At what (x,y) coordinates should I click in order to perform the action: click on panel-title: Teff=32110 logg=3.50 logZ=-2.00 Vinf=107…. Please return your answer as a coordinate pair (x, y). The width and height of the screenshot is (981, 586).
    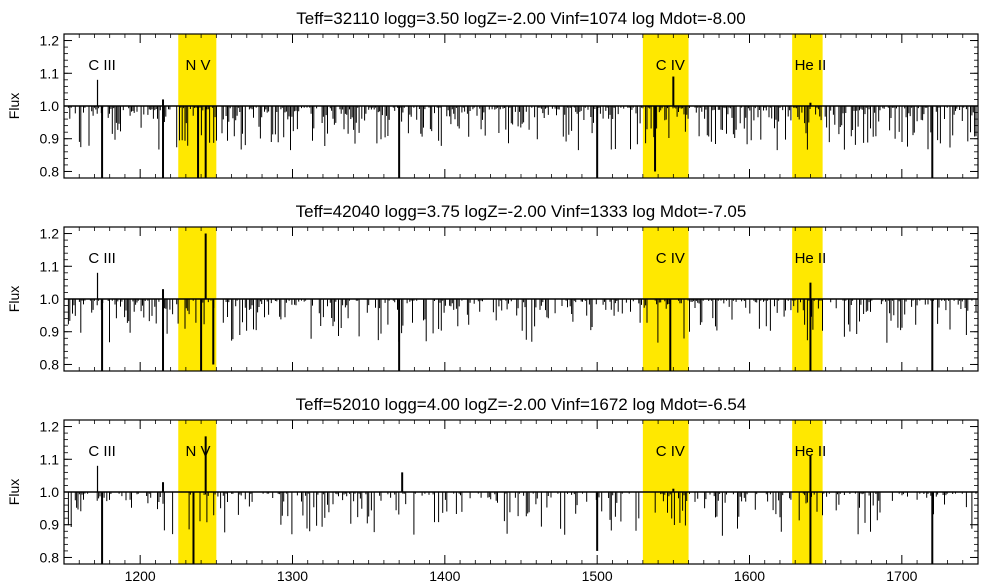
    Looking at the image, I should click on (520, 18).